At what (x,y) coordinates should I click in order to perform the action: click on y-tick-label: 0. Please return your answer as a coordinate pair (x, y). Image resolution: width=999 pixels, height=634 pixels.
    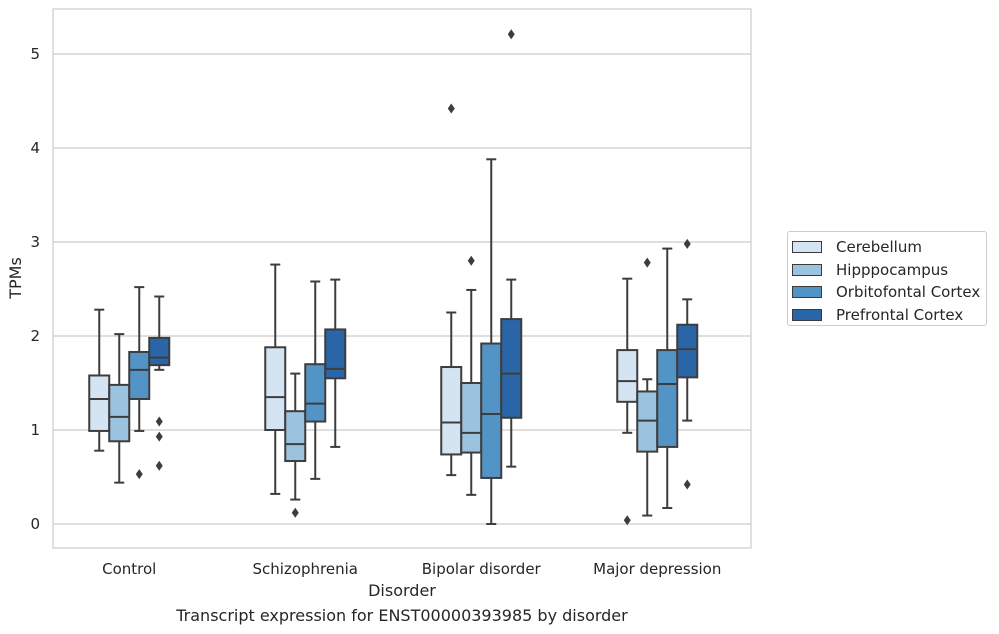
    Looking at the image, I should click on (35, 524).